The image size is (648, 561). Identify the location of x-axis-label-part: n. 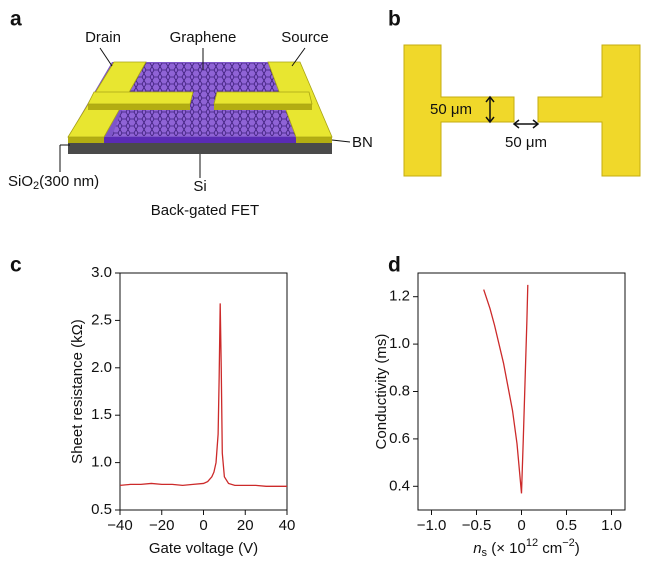
(477, 548).